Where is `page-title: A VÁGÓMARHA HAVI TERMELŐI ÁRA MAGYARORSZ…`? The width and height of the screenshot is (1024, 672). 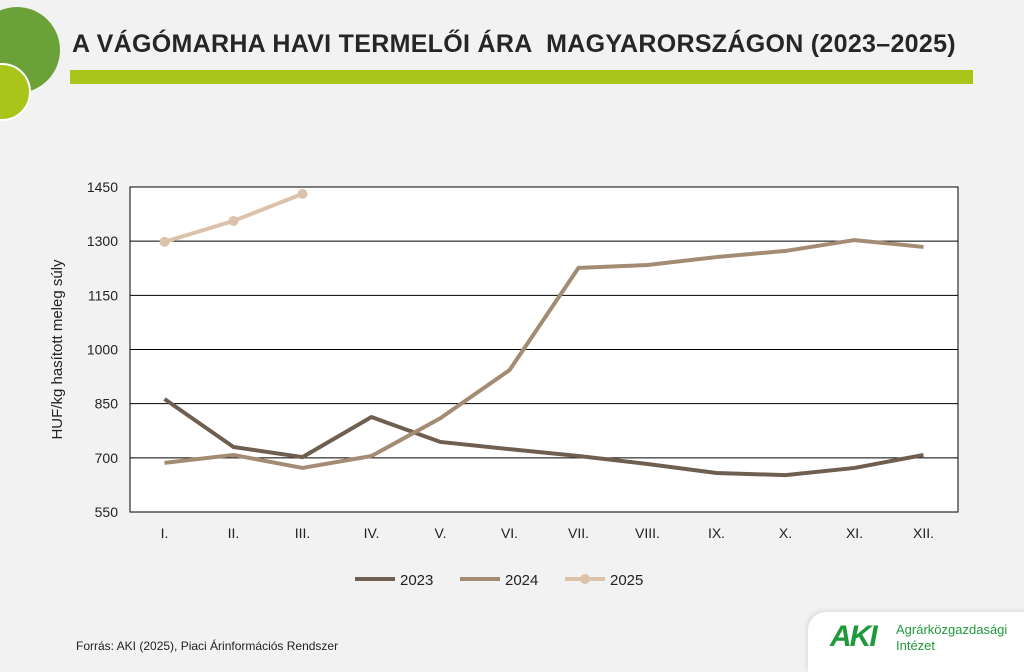
page-title: A VÁGÓMARHA HAVI TERMELŐI ÁRA MAGYARORSZ… is located at coordinates (514, 44).